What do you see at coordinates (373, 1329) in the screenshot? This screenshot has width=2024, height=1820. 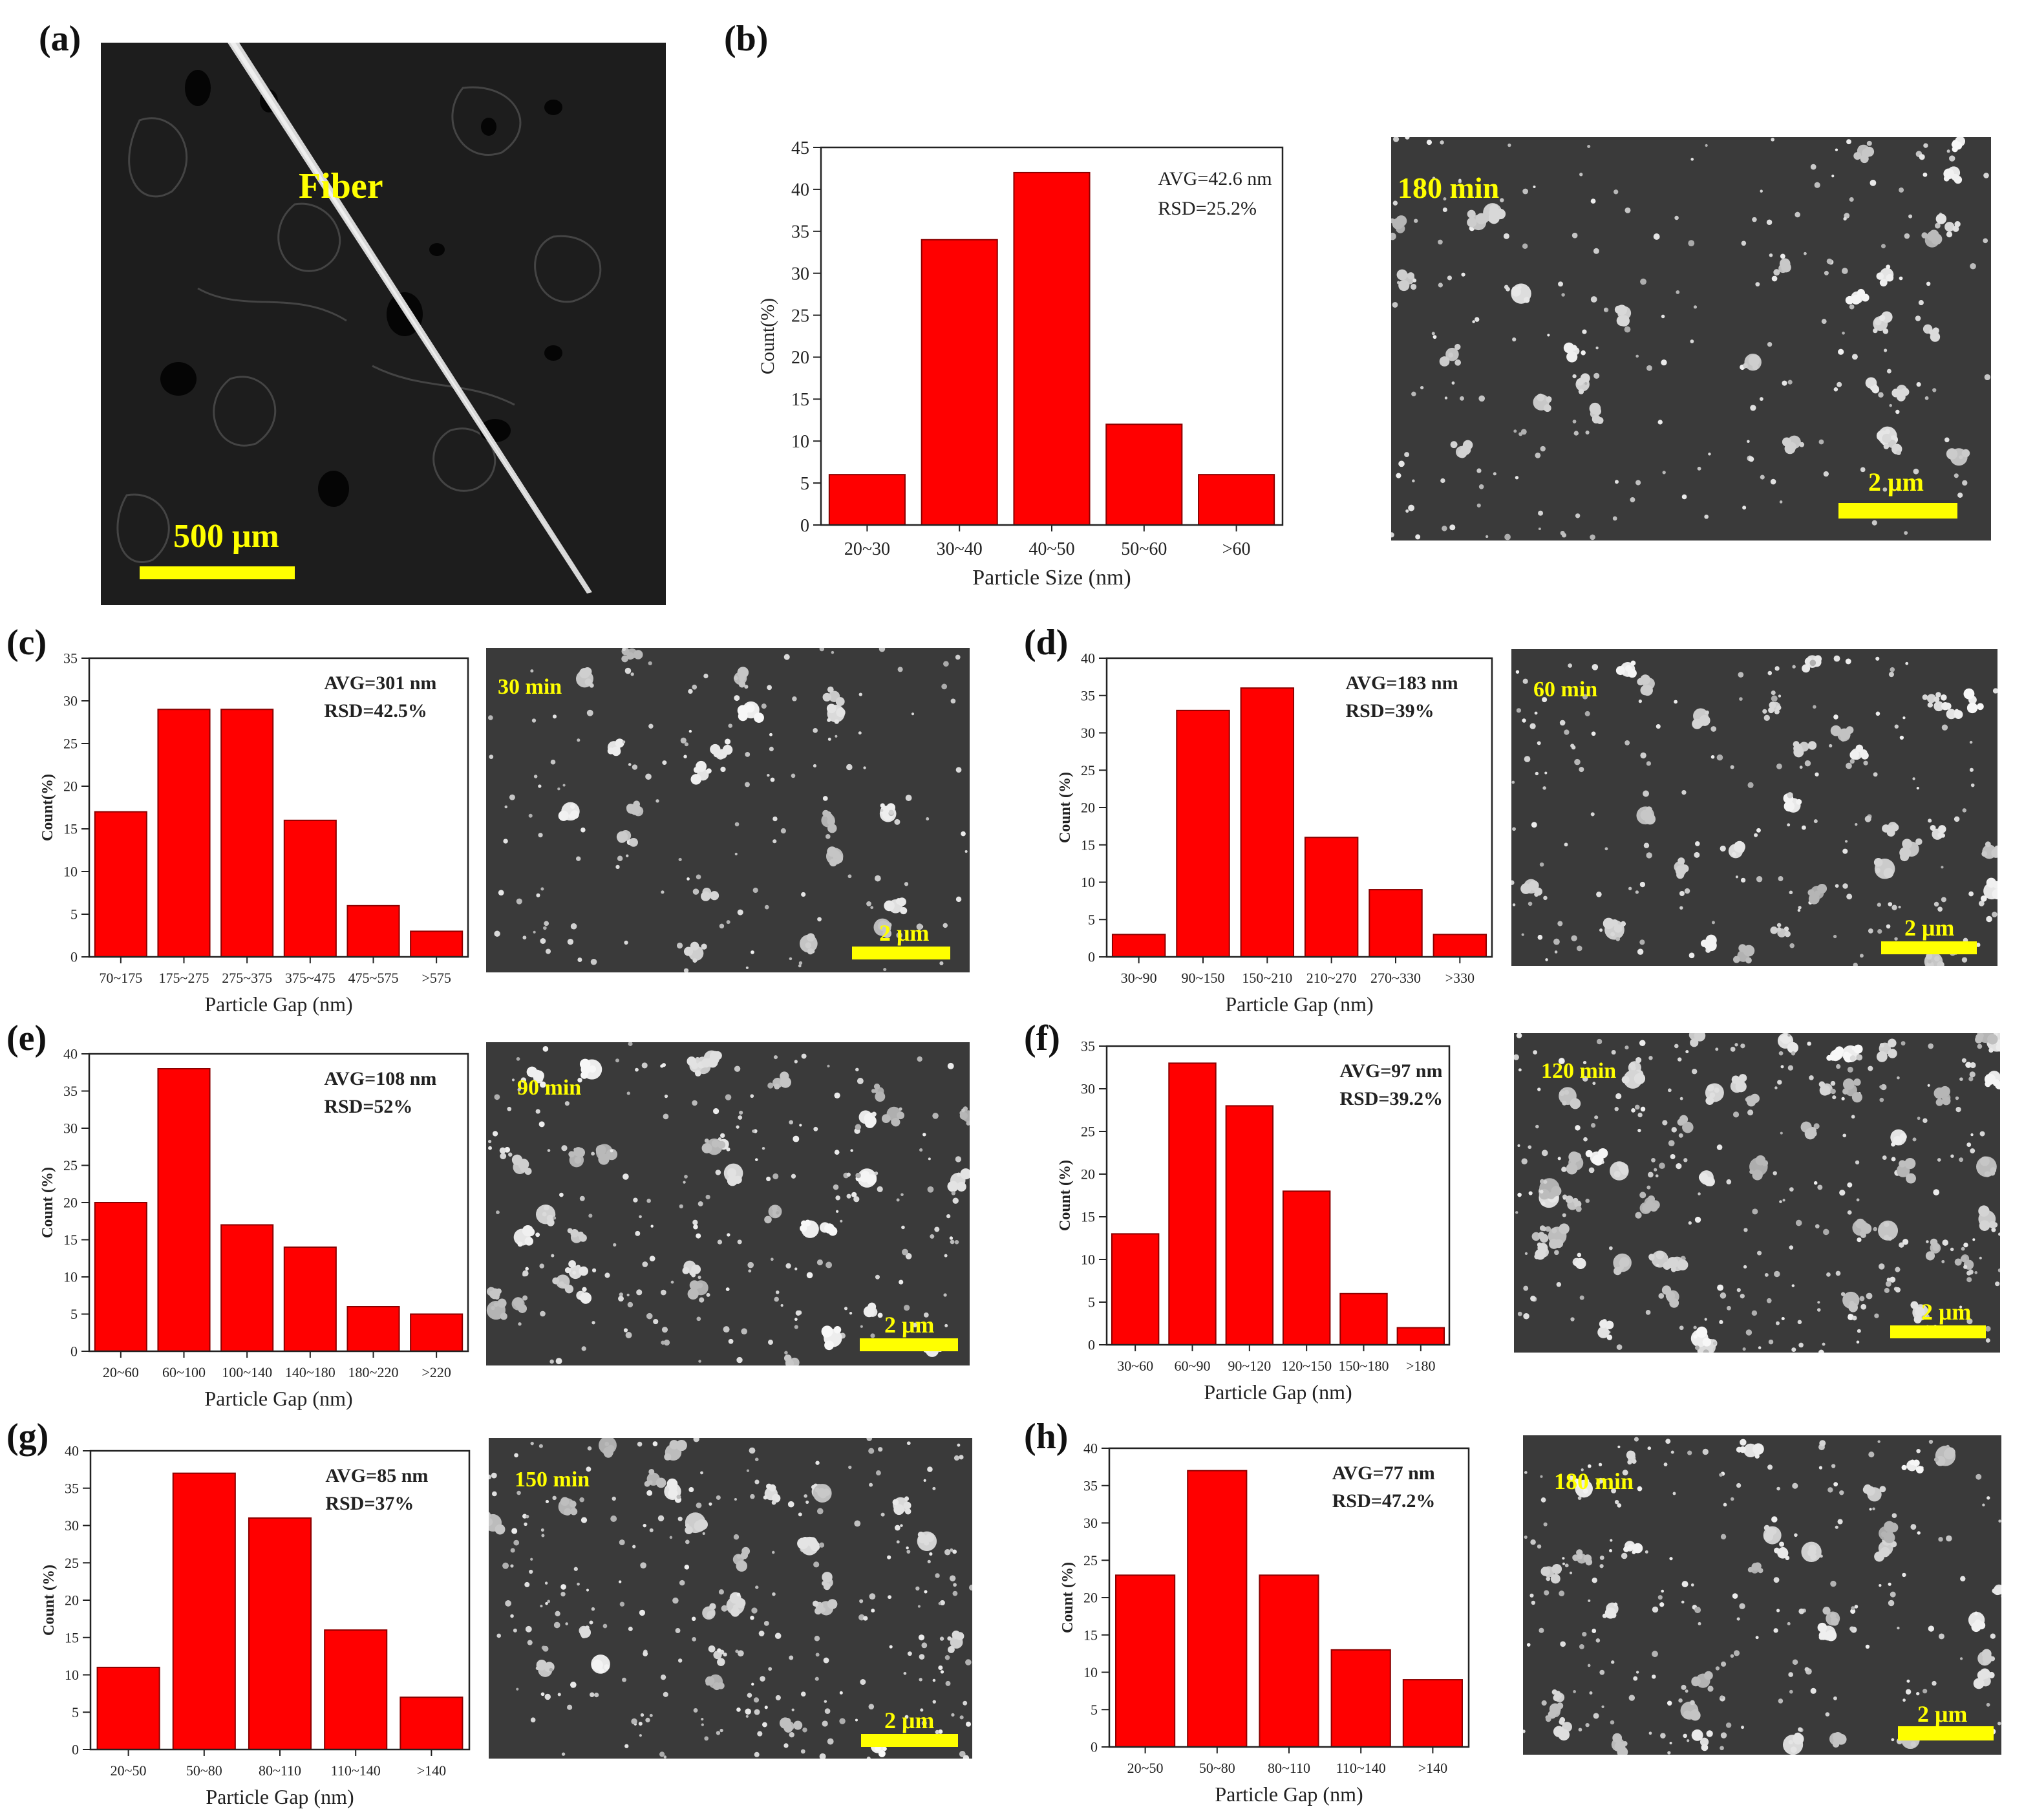 I see `bar-180~220` at bounding box center [373, 1329].